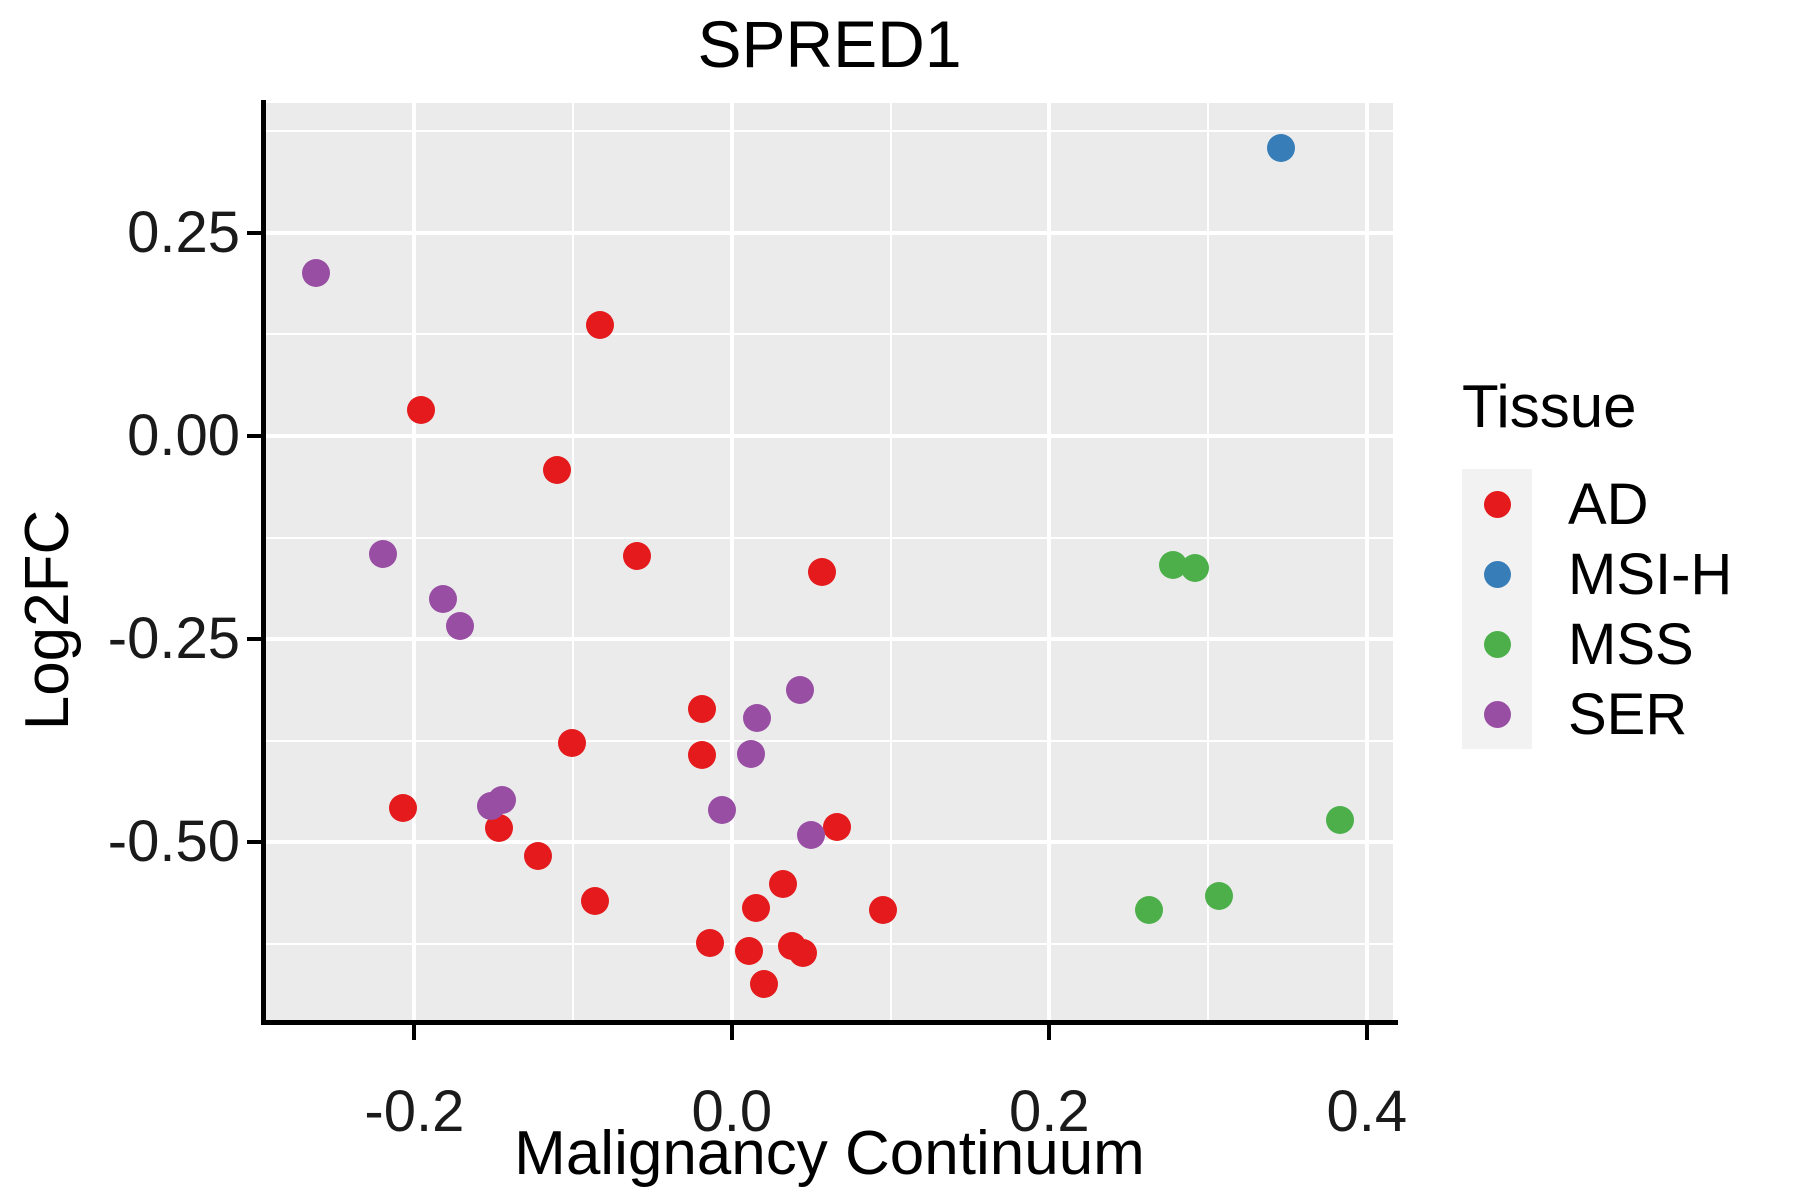  What do you see at coordinates (829, 44) in the screenshot?
I see `chart-title: SPRED1` at bounding box center [829, 44].